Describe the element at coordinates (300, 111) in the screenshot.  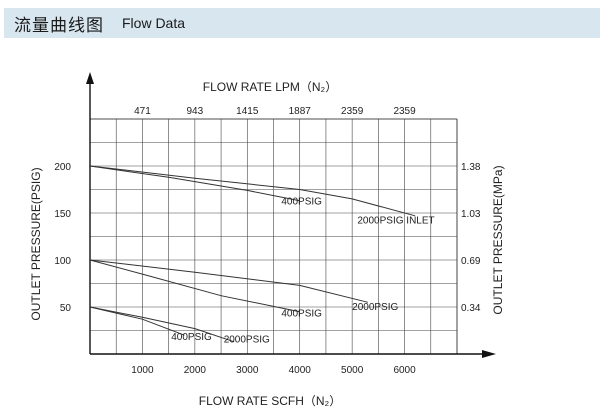
I see `top-tick-label: 1887` at that location.